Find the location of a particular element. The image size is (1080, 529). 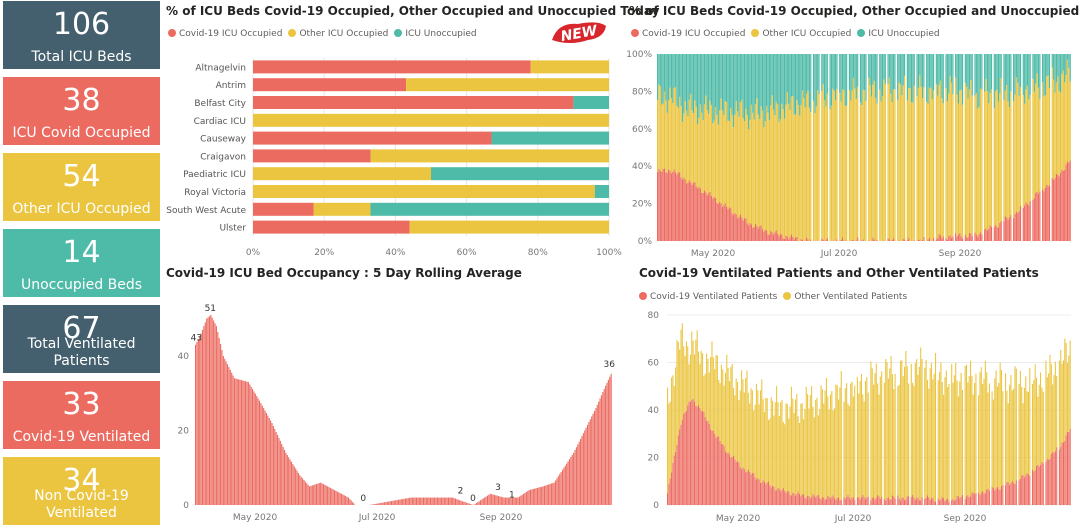

category-label: Craigavon is located at coordinates (223, 157).